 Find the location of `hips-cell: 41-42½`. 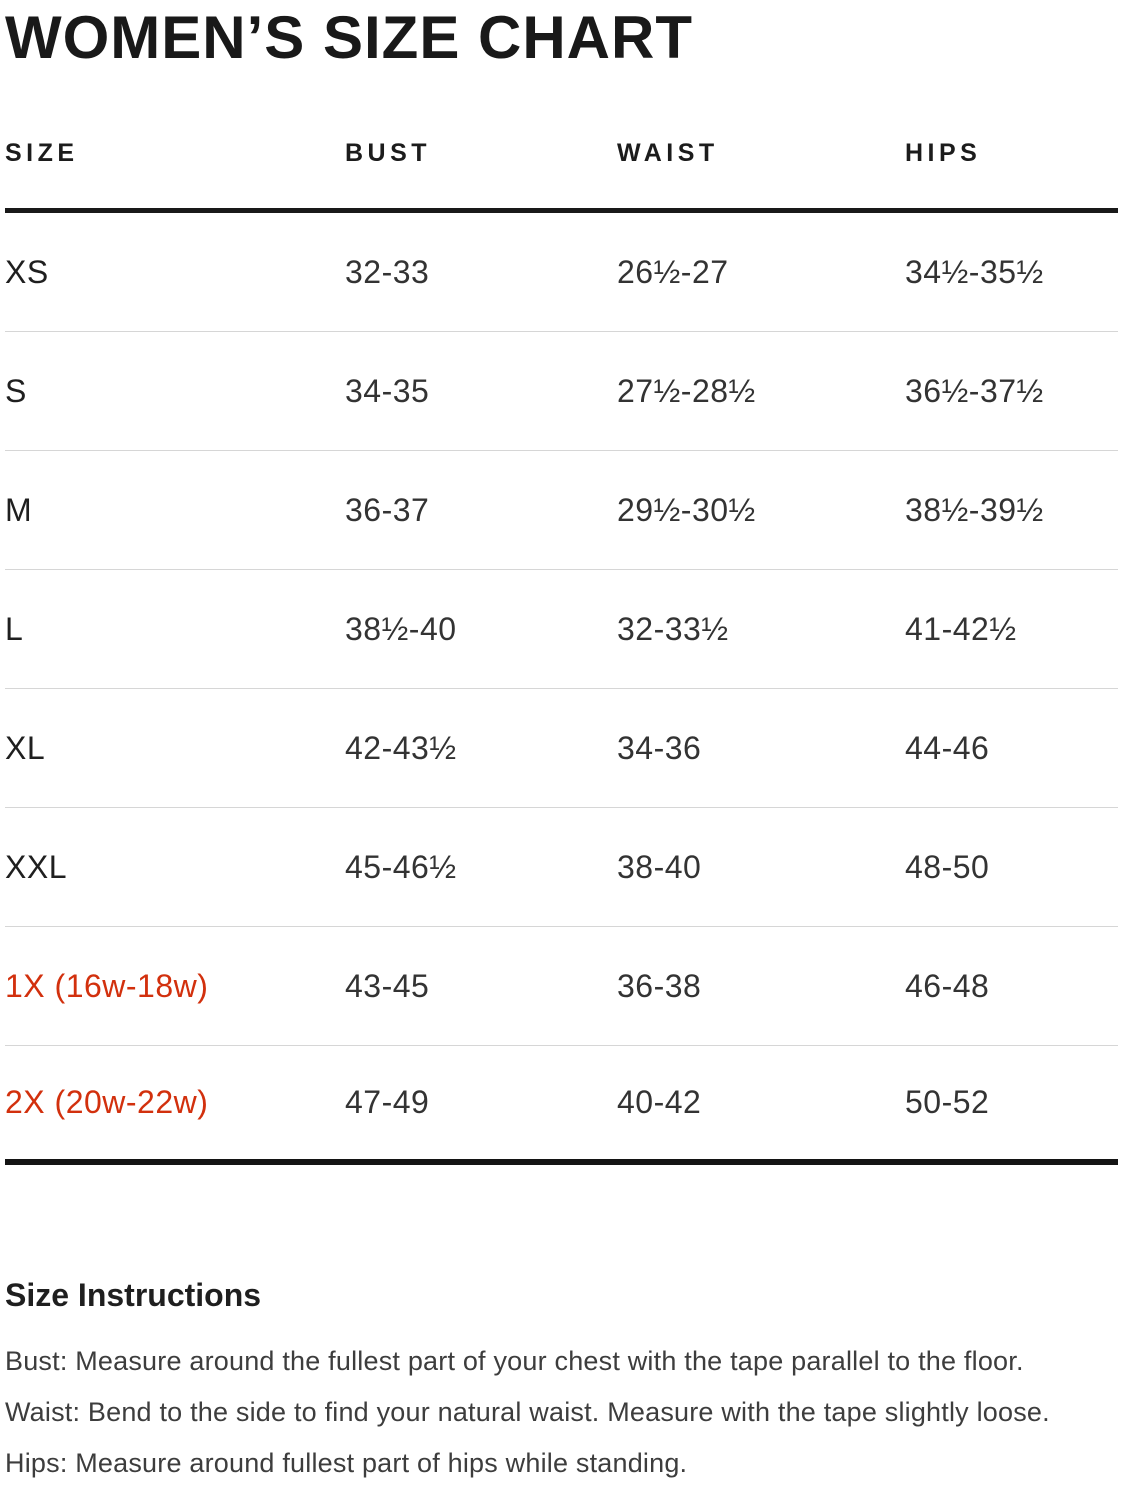

hips-cell: 41-42½ is located at coordinates (961, 628).